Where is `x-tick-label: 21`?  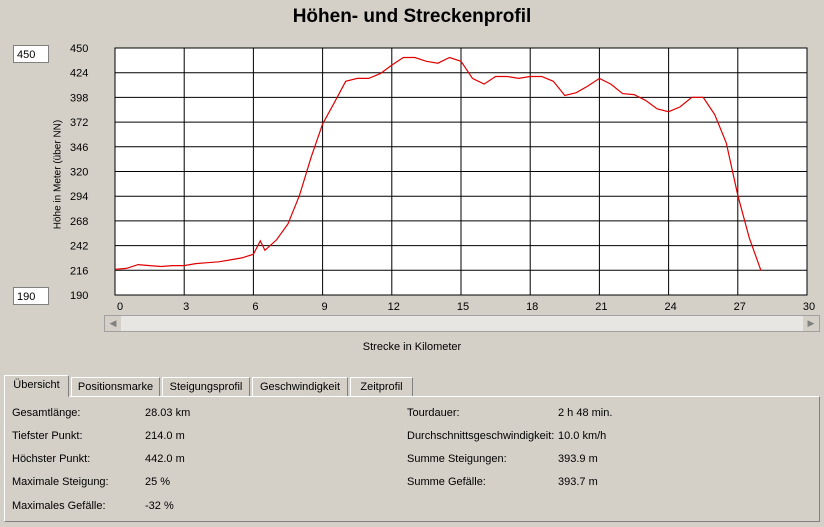
x-tick-label: 21 is located at coordinates (601, 307).